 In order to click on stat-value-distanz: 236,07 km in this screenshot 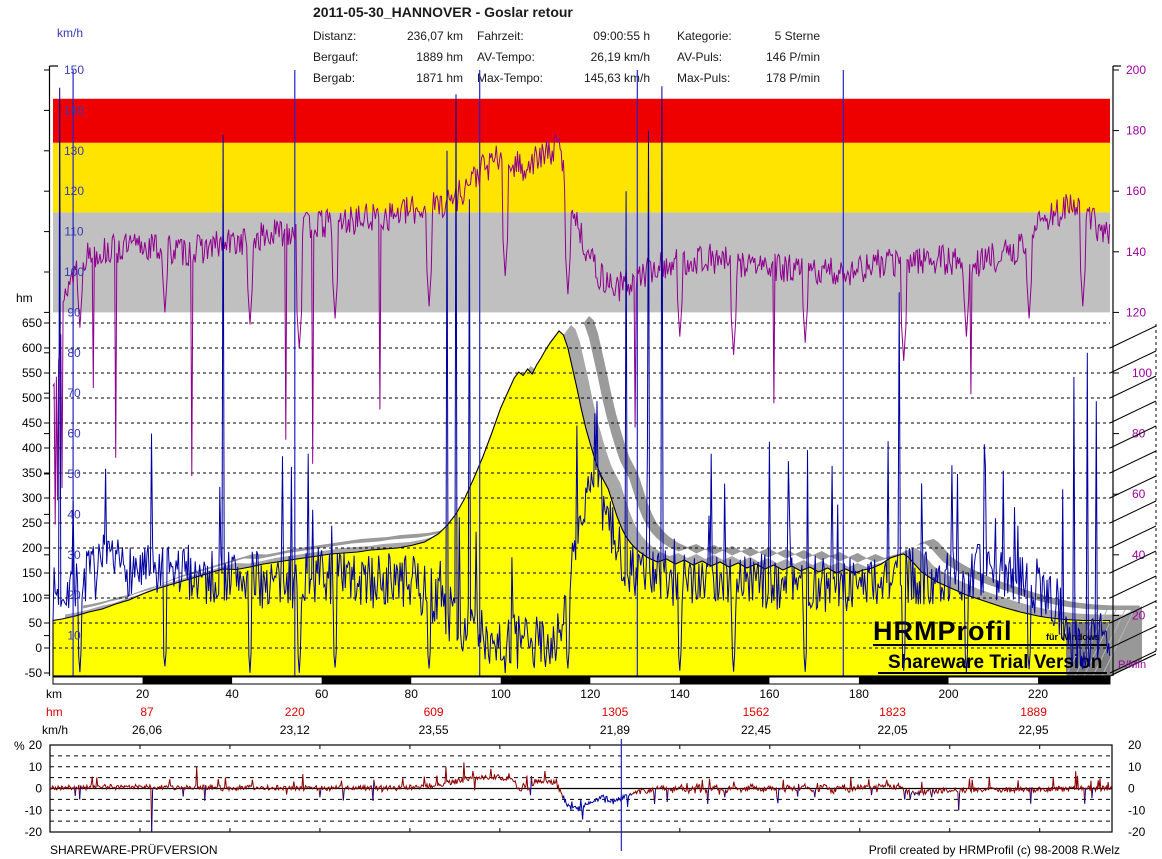, I will do `click(434, 36)`.